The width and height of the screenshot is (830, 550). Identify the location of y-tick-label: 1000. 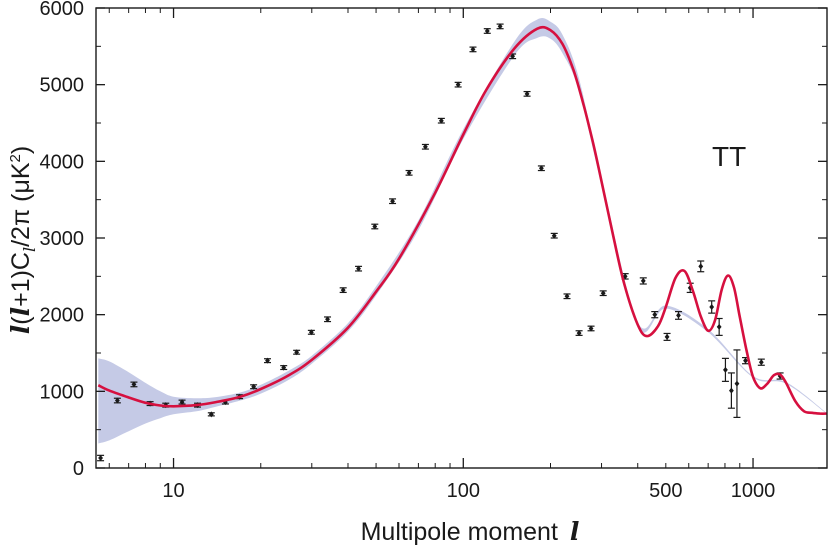
(62, 392).